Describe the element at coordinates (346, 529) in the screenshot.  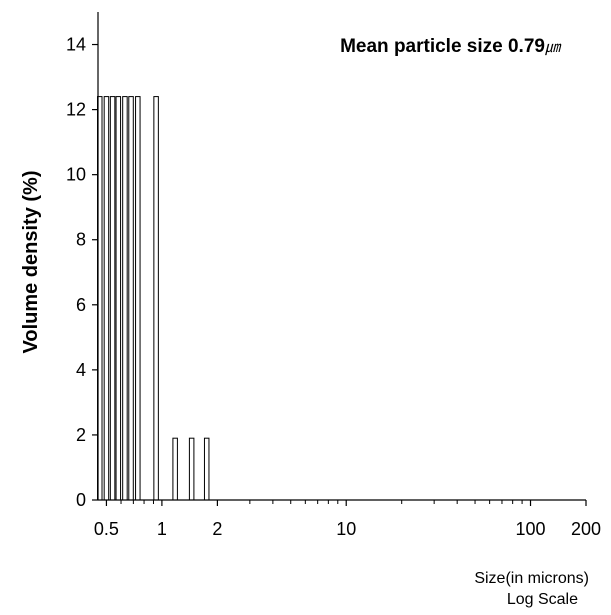
I see `x-tick-label: 10` at that location.